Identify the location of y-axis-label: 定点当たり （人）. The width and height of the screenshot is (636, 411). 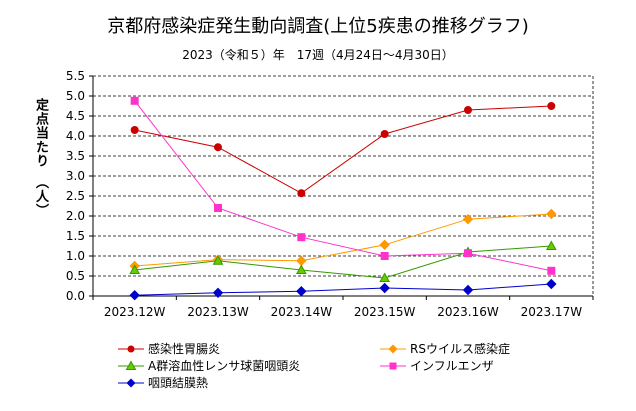
(40, 158).